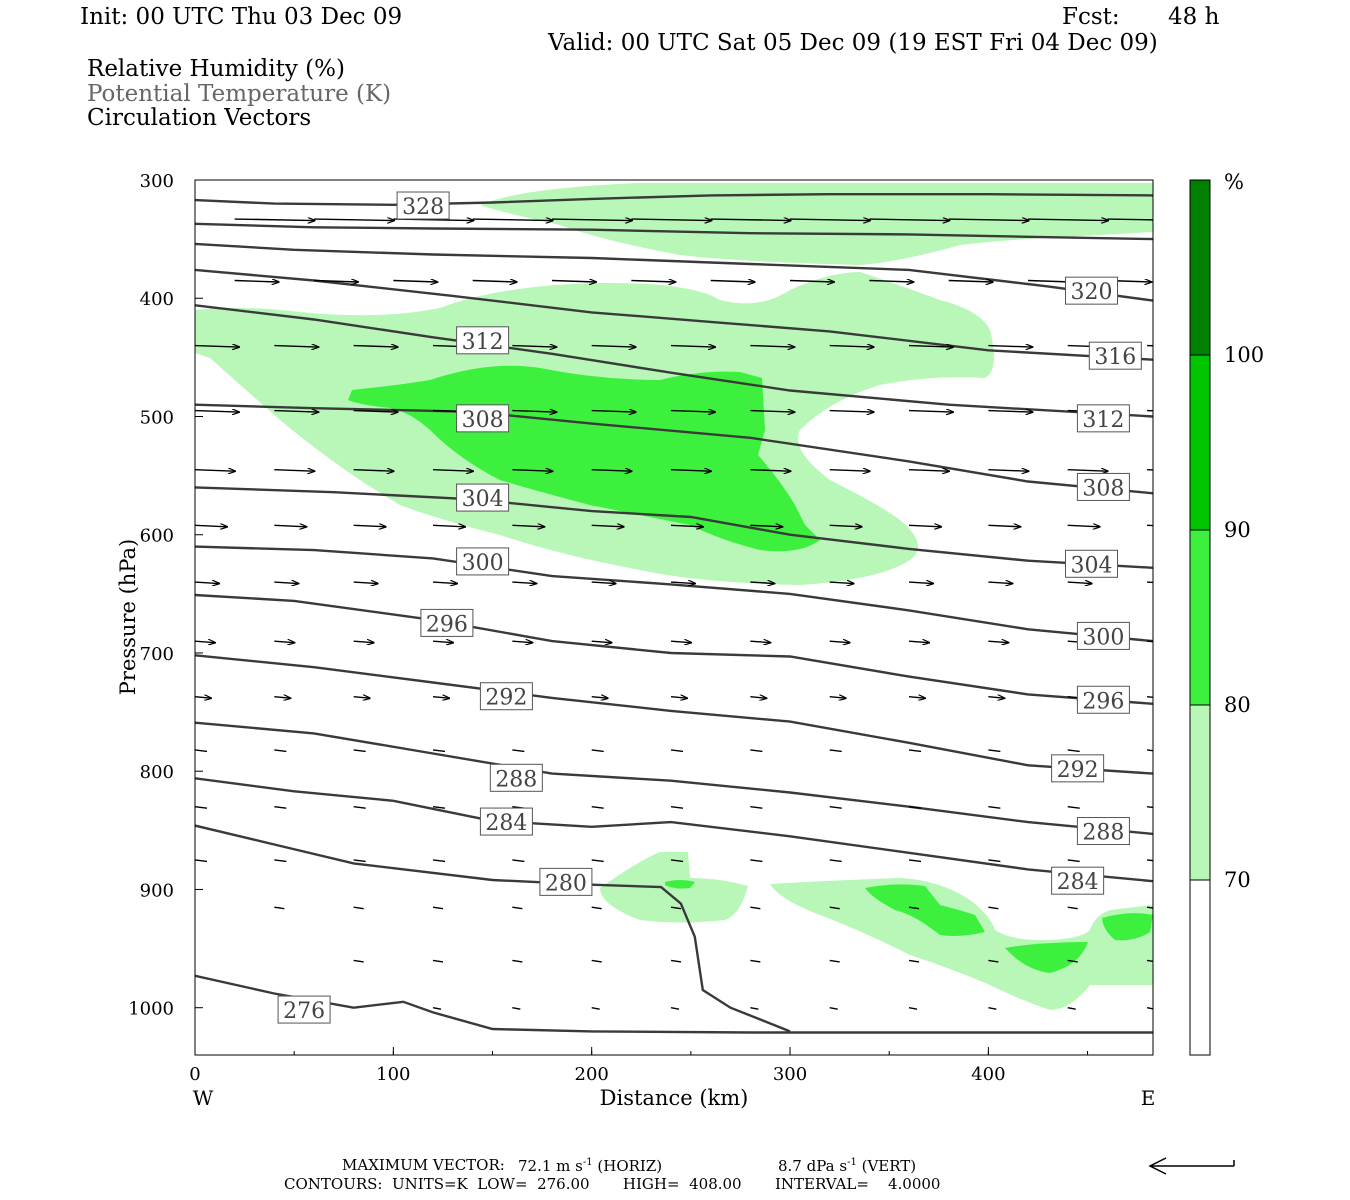 This screenshot has height=1200, width=1350. What do you see at coordinates (516, 779) in the screenshot?
I see `theta-label-288: 288` at bounding box center [516, 779].